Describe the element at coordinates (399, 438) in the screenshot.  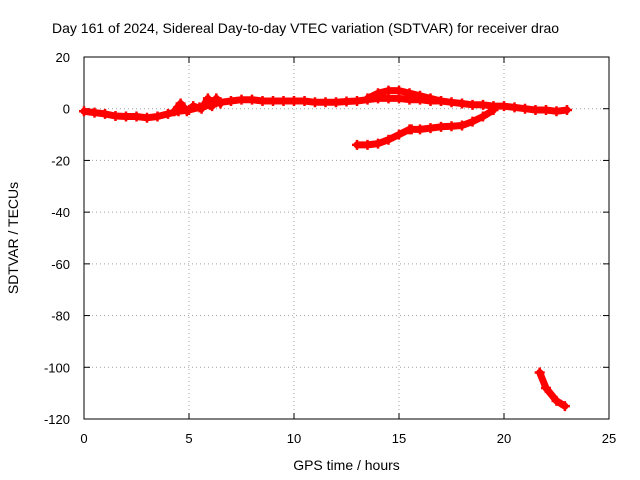
I see `x-tick-label: 15` at that location.